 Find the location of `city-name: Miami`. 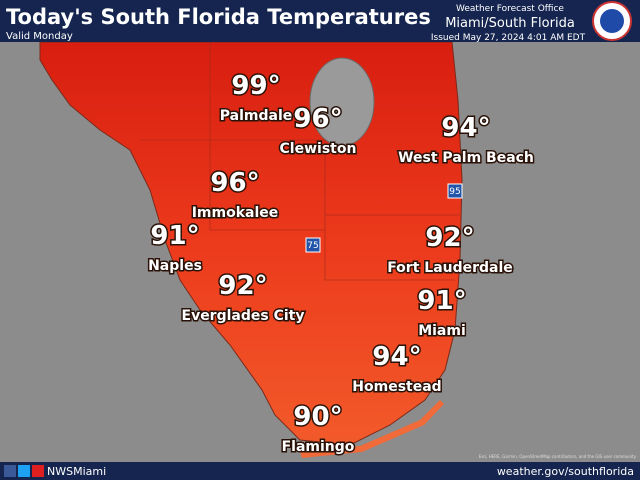

city-name: Miami is located at coordinates (442, 331).